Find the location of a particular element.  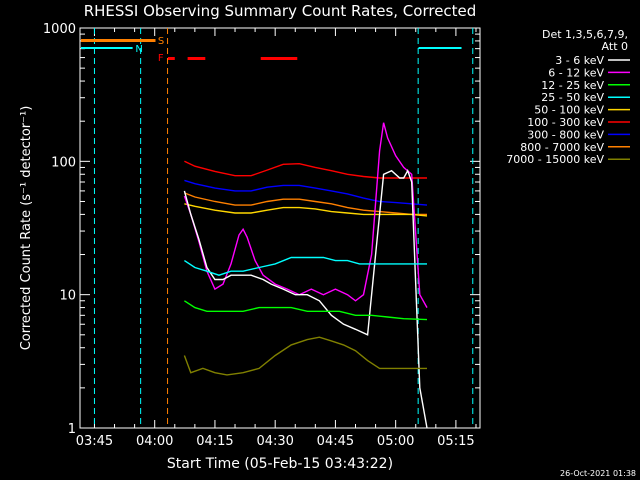

legend-entry-label: 3 - 6 keV is located at coordinates (579, 60).